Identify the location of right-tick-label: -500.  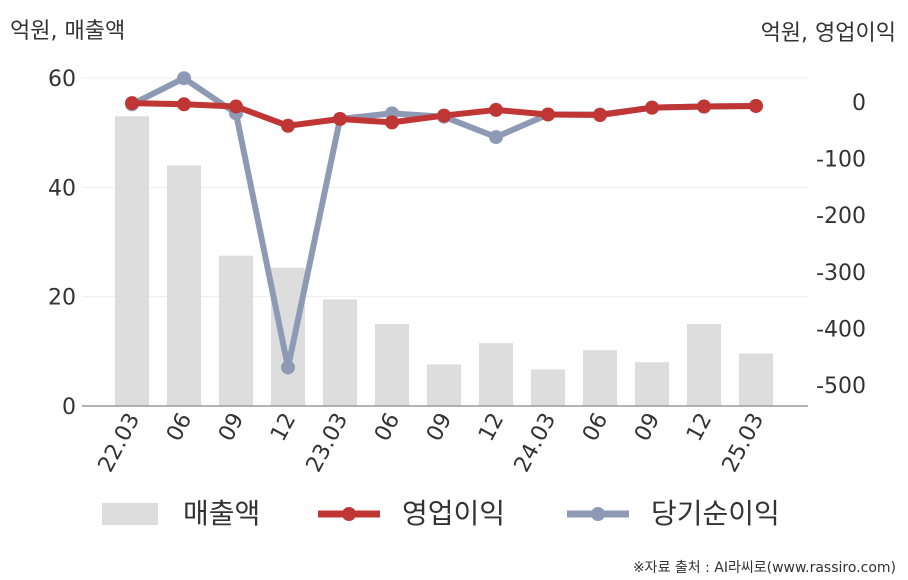
(841, 386).